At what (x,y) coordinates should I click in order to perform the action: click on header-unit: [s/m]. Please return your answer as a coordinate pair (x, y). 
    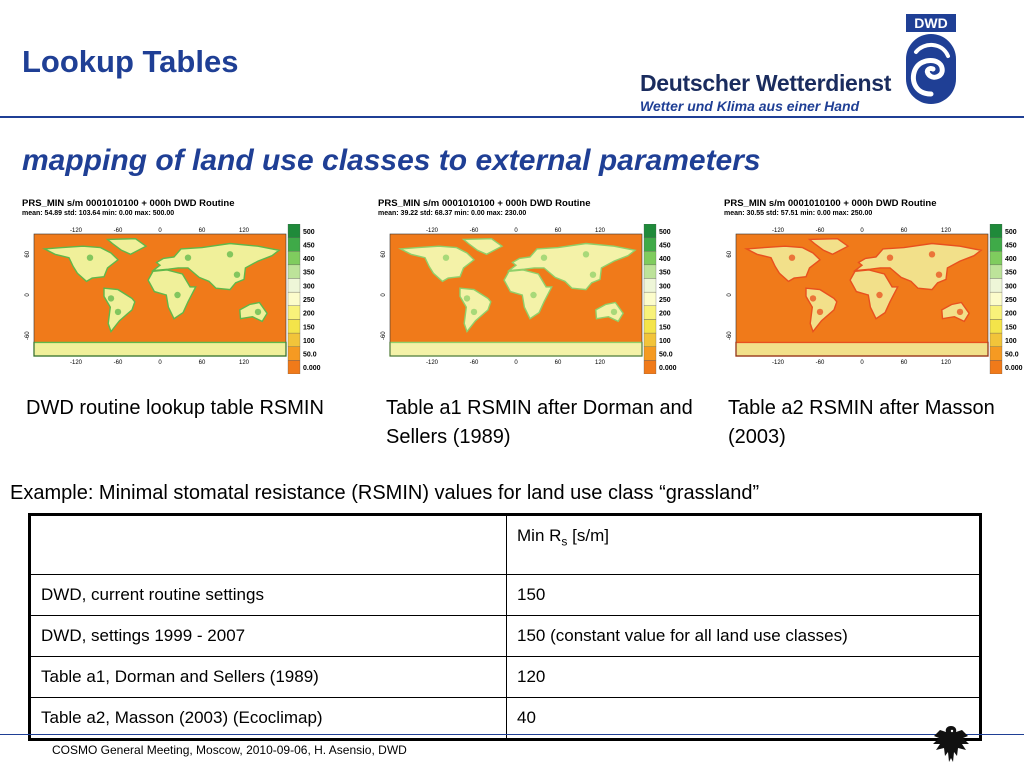
    Looking at the image, I should click on (588, 535).